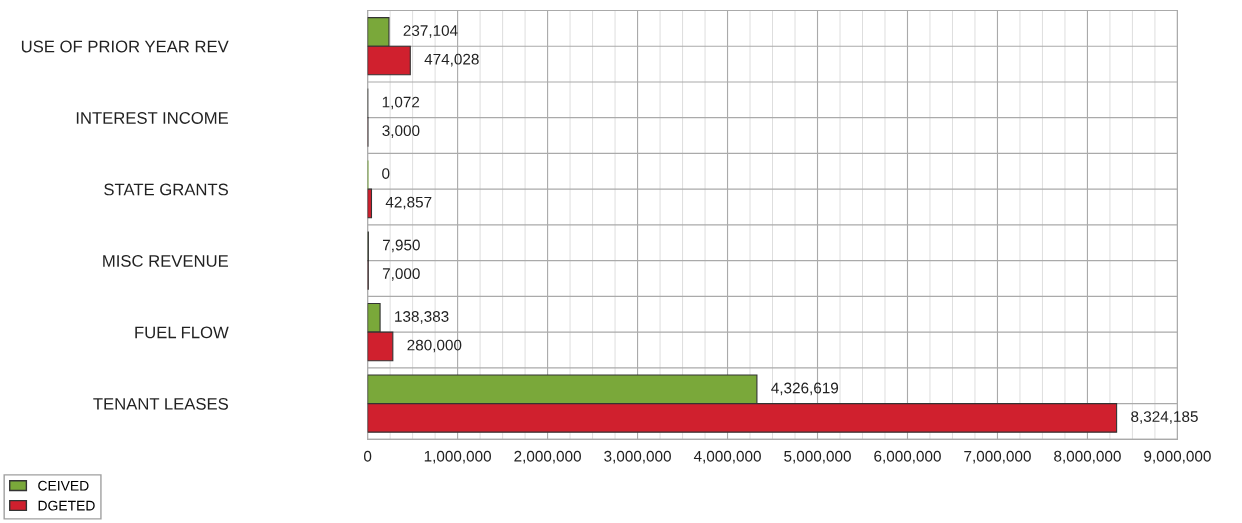 Image resolution: width=1242 pixels, height=523 pixels. What do you see at coordinates (457, 457) in the screenshot?
I see `x-tick-label: 1,000,000` at bounding box center [457, 457].